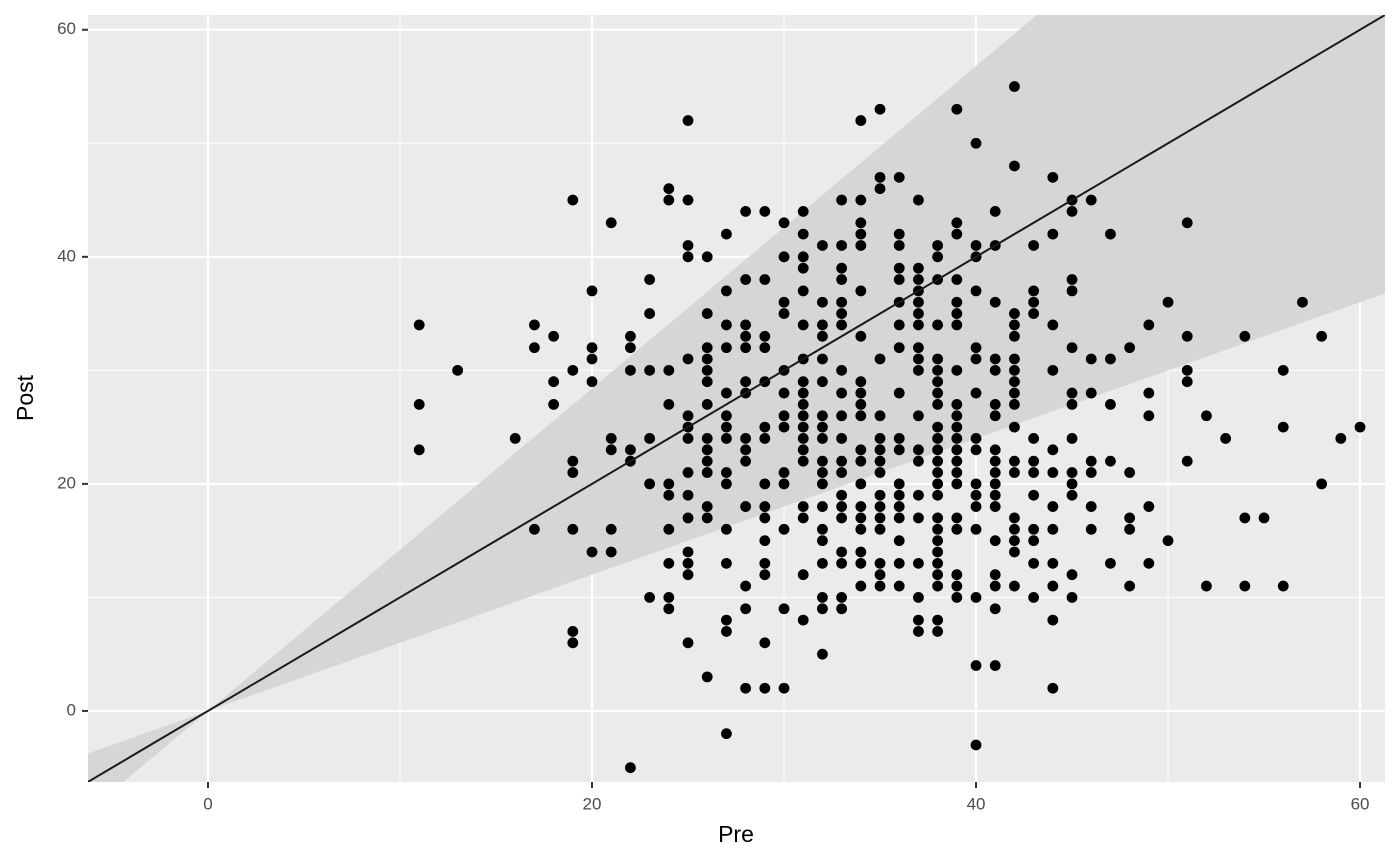 This screenshot has height=866, width=1400. Describe the element at coordinates (592, 803) in the screenshot. I see `x-tick-label: 20` at that location.